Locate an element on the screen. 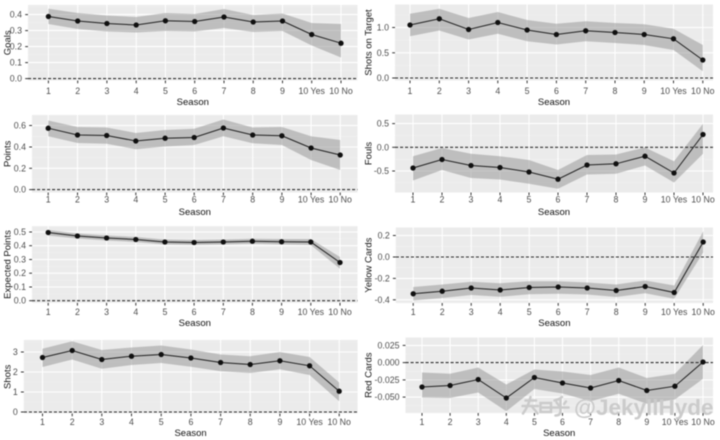  svg-text: 0.1 is located at coordinates (20, 287).